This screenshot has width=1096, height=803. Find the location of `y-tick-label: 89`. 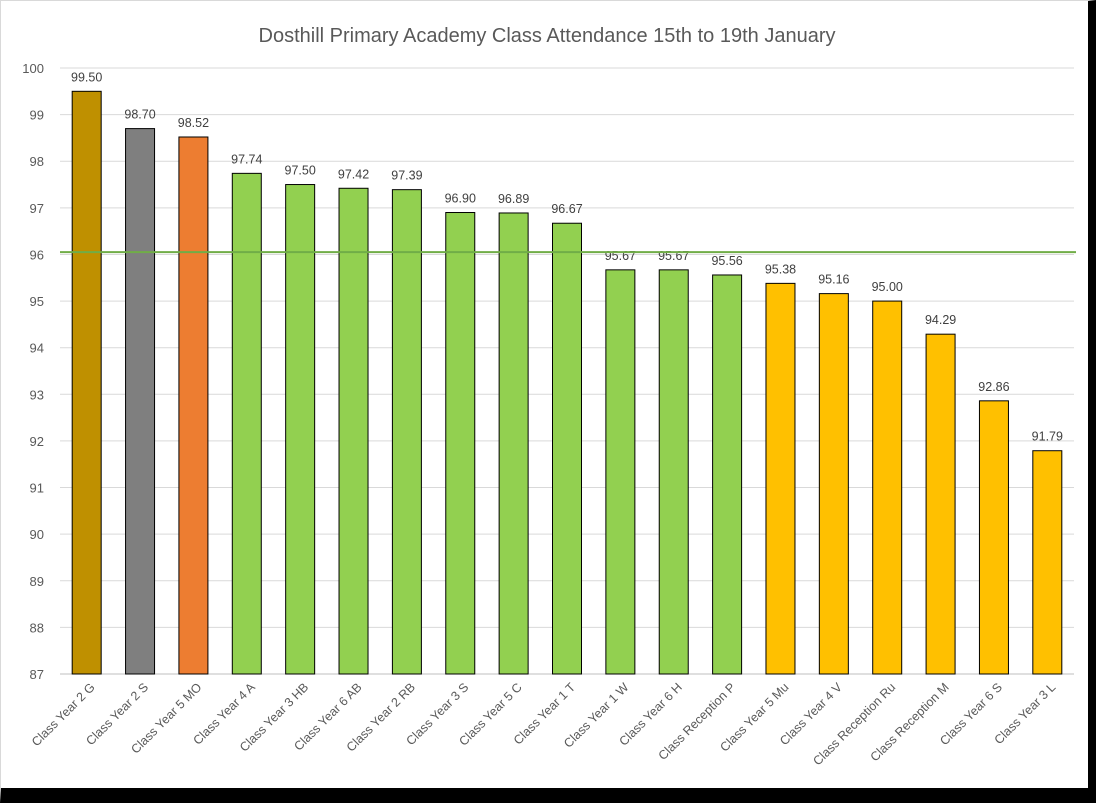

y-tick-label: 89 is located at coordinates (37, 581).